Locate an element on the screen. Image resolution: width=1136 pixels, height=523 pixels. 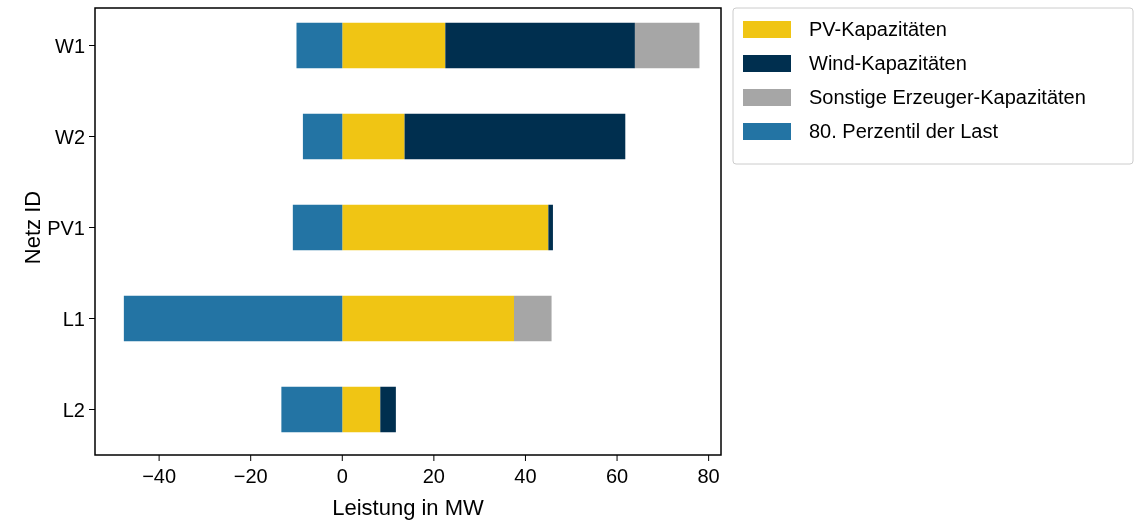
x-tick-label: 20 is located at coordinates (433, 476).